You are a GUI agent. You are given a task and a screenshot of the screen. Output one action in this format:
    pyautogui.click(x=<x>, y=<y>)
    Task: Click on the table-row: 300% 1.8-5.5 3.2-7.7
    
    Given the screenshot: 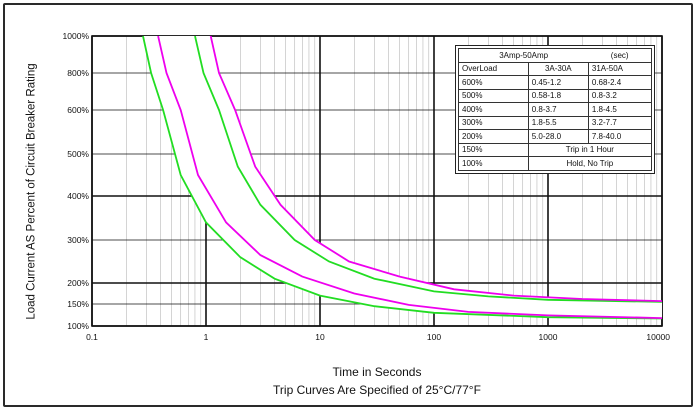 What is the action you would take?
    pyautogui.click(x=555, y=122)
    